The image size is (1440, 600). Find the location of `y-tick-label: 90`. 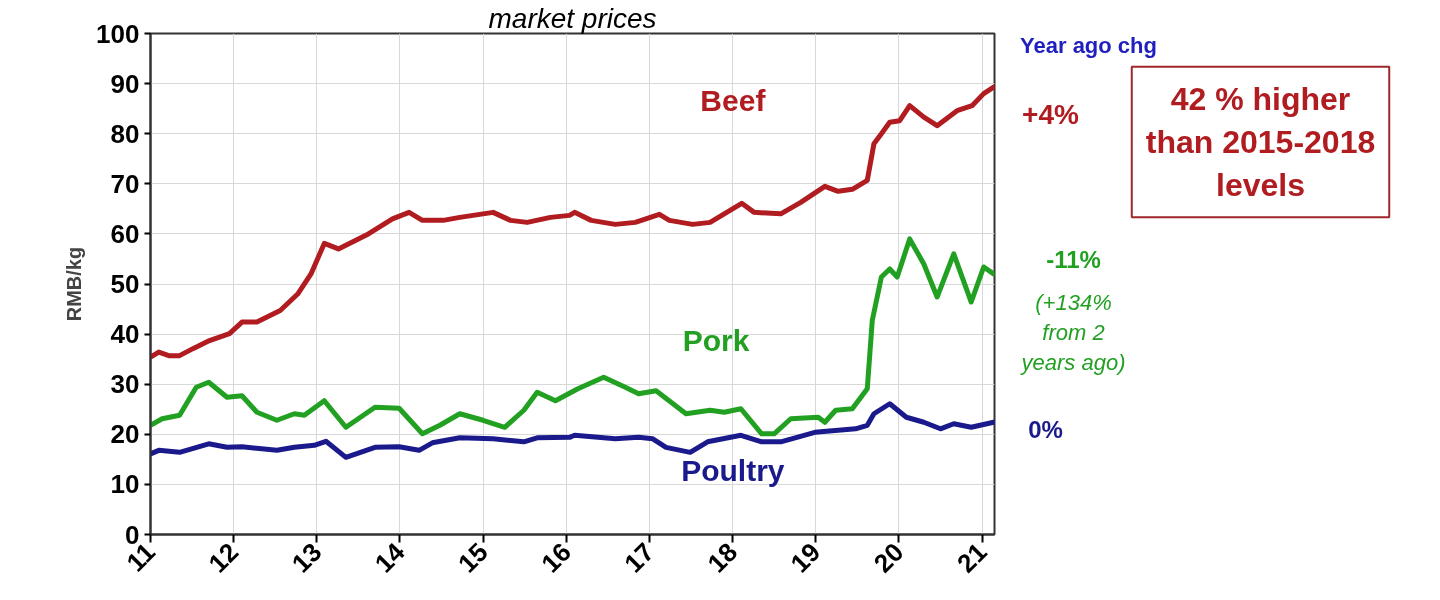

y-tick-label: 90 is located at coordinates (125, 83).